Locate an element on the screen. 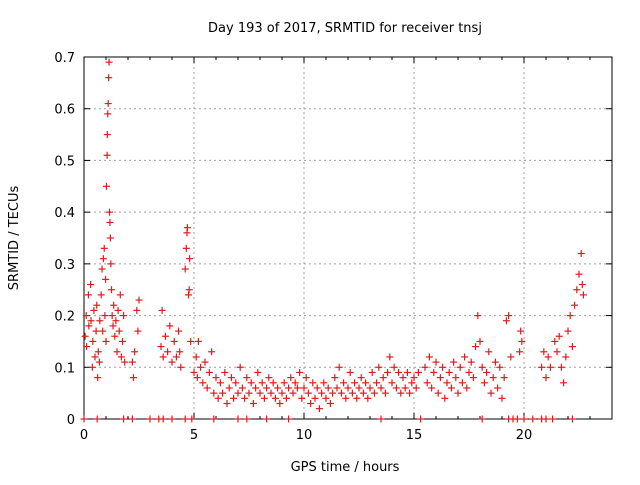 The width and height of the screenshot is (640, 485). y-tick-label: 0 is located at coordinates (71, 420).